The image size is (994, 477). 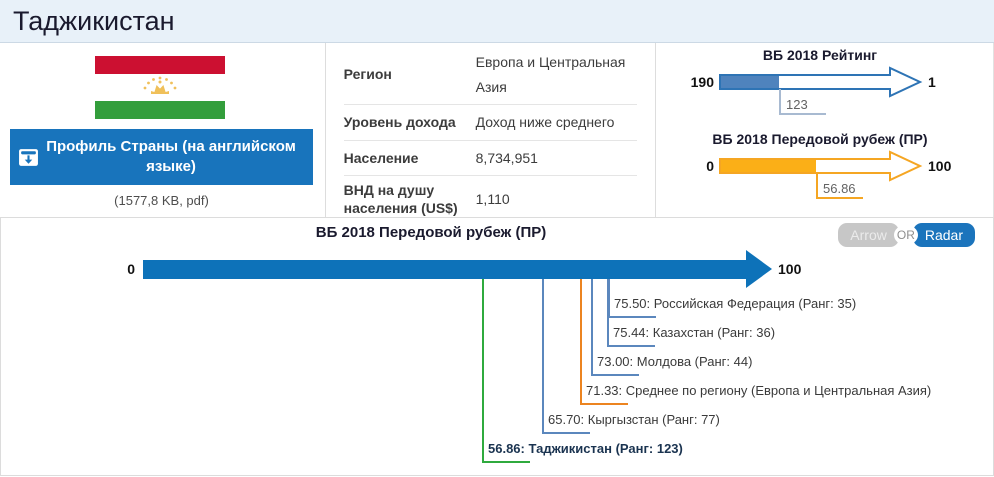 I want to click on fact-row-population: Население 8,734,951, so click(x=490, y=158).